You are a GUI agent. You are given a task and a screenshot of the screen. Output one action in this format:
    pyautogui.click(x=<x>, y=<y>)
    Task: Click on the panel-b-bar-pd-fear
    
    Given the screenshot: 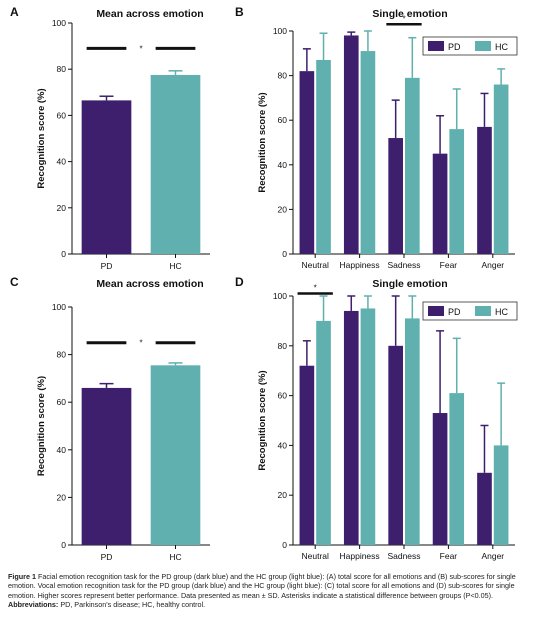 What is the action you would take?
    pyautogui.click(x=440, y=203)
    